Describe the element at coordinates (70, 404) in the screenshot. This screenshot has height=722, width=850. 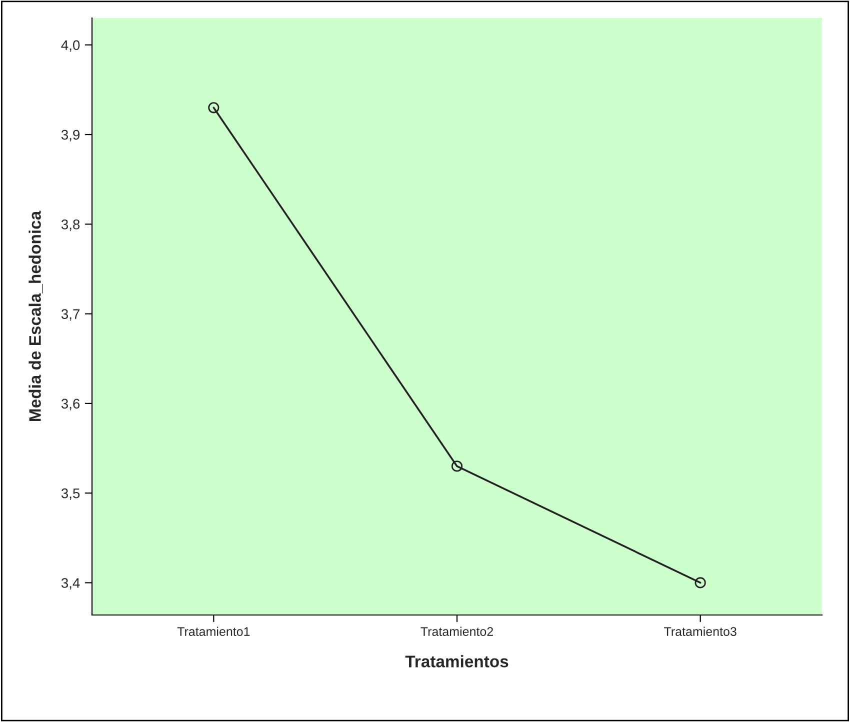
I see `y-tick-label: 3,6` at that location.